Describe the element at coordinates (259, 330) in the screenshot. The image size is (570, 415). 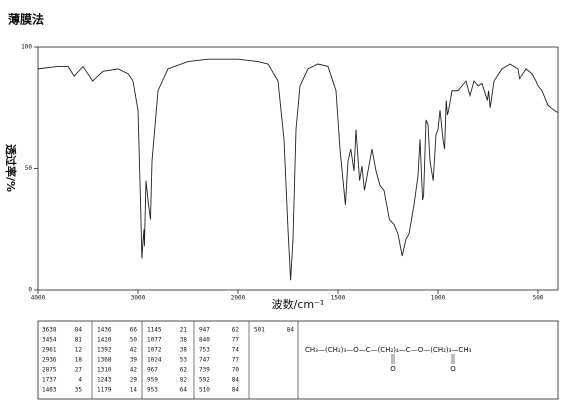
I see `peak-wavenumber: 501` at that location.